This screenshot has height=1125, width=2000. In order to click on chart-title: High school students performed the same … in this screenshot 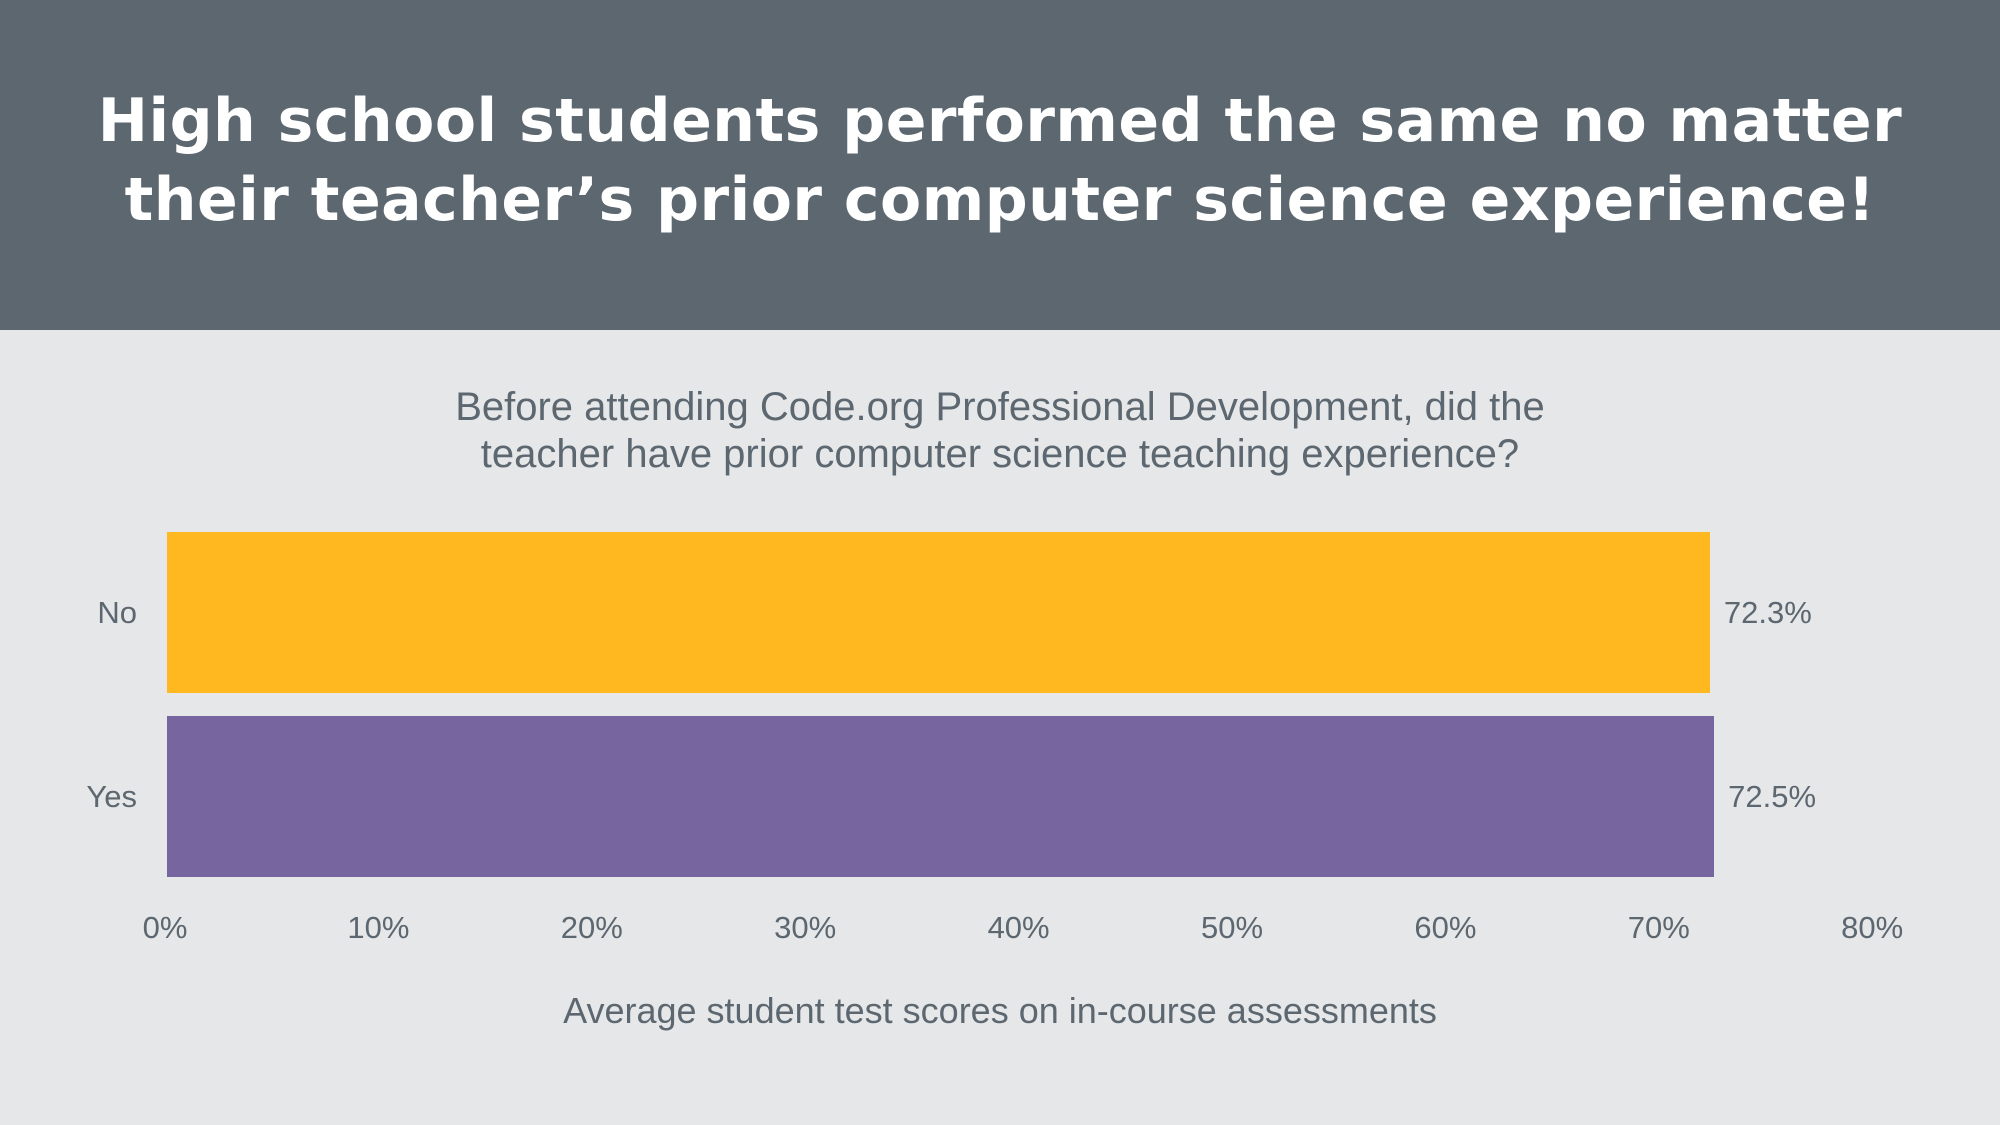, I will do `click(1000, 161)`.